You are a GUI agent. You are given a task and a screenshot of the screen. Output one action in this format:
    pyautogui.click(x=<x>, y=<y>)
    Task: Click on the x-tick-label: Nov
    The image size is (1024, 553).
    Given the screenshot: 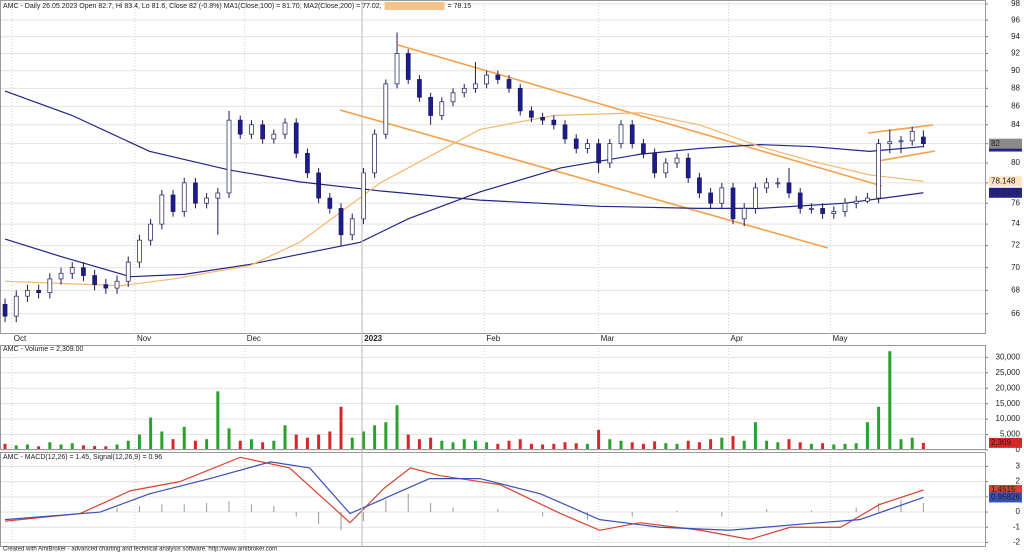 What is the action you would take?
    pyautogui.click(x=144, y=338)
    